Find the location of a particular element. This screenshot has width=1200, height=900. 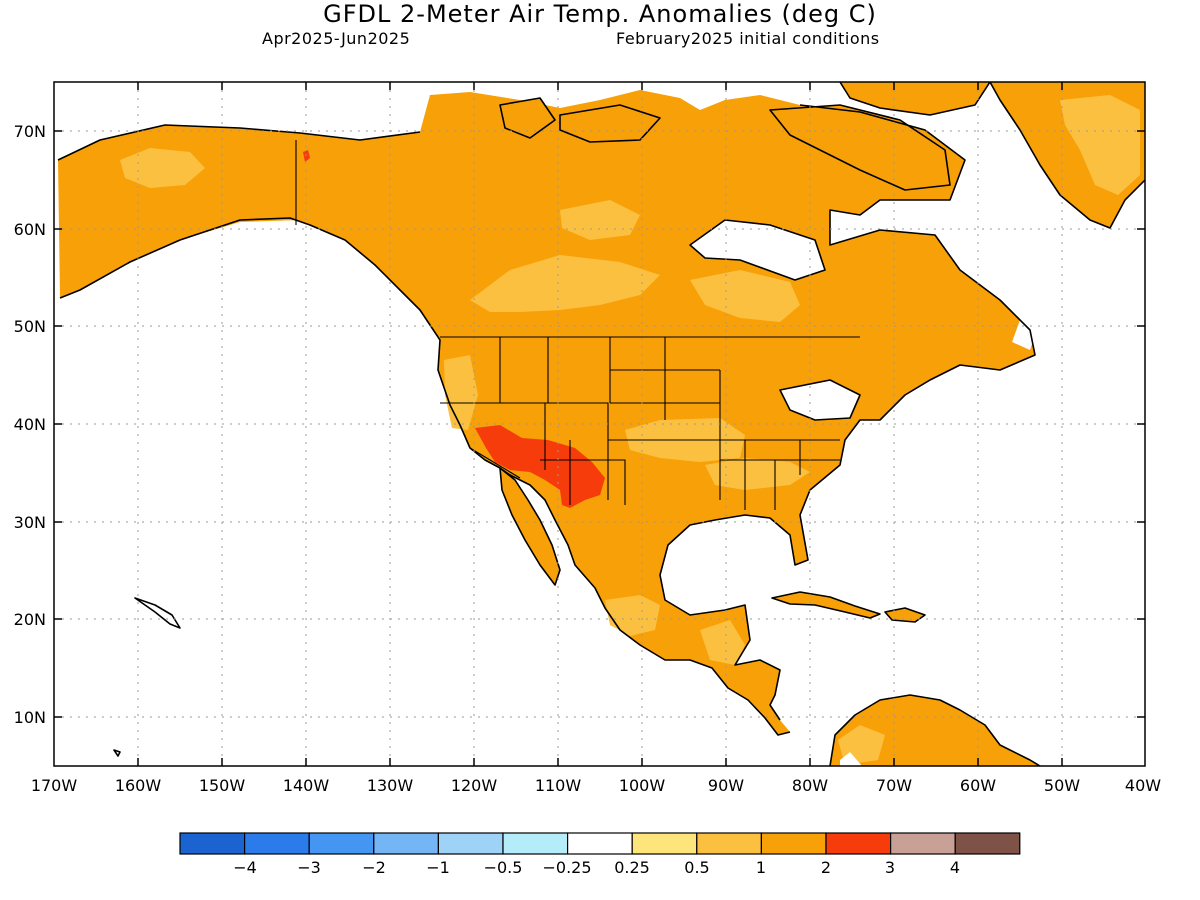

colorbar-label: −4 is located at coordinates (245, 867).